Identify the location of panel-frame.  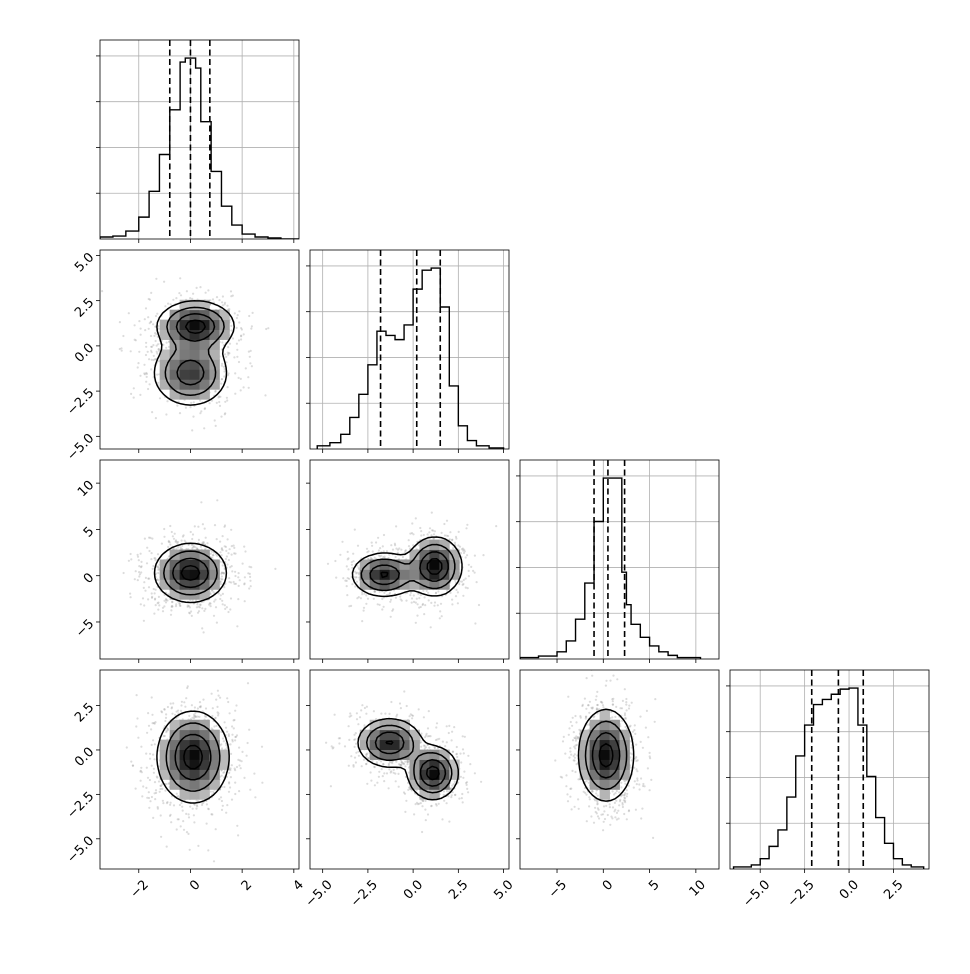
(619, 559).